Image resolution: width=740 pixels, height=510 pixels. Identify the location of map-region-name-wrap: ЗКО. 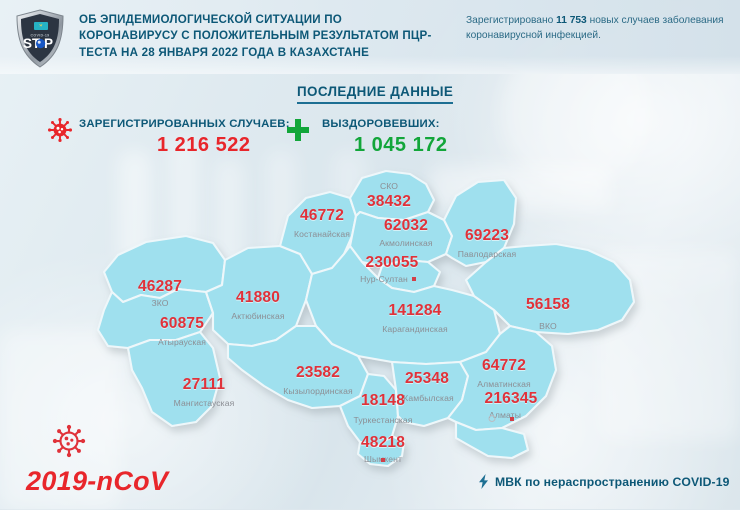
(159, 303).